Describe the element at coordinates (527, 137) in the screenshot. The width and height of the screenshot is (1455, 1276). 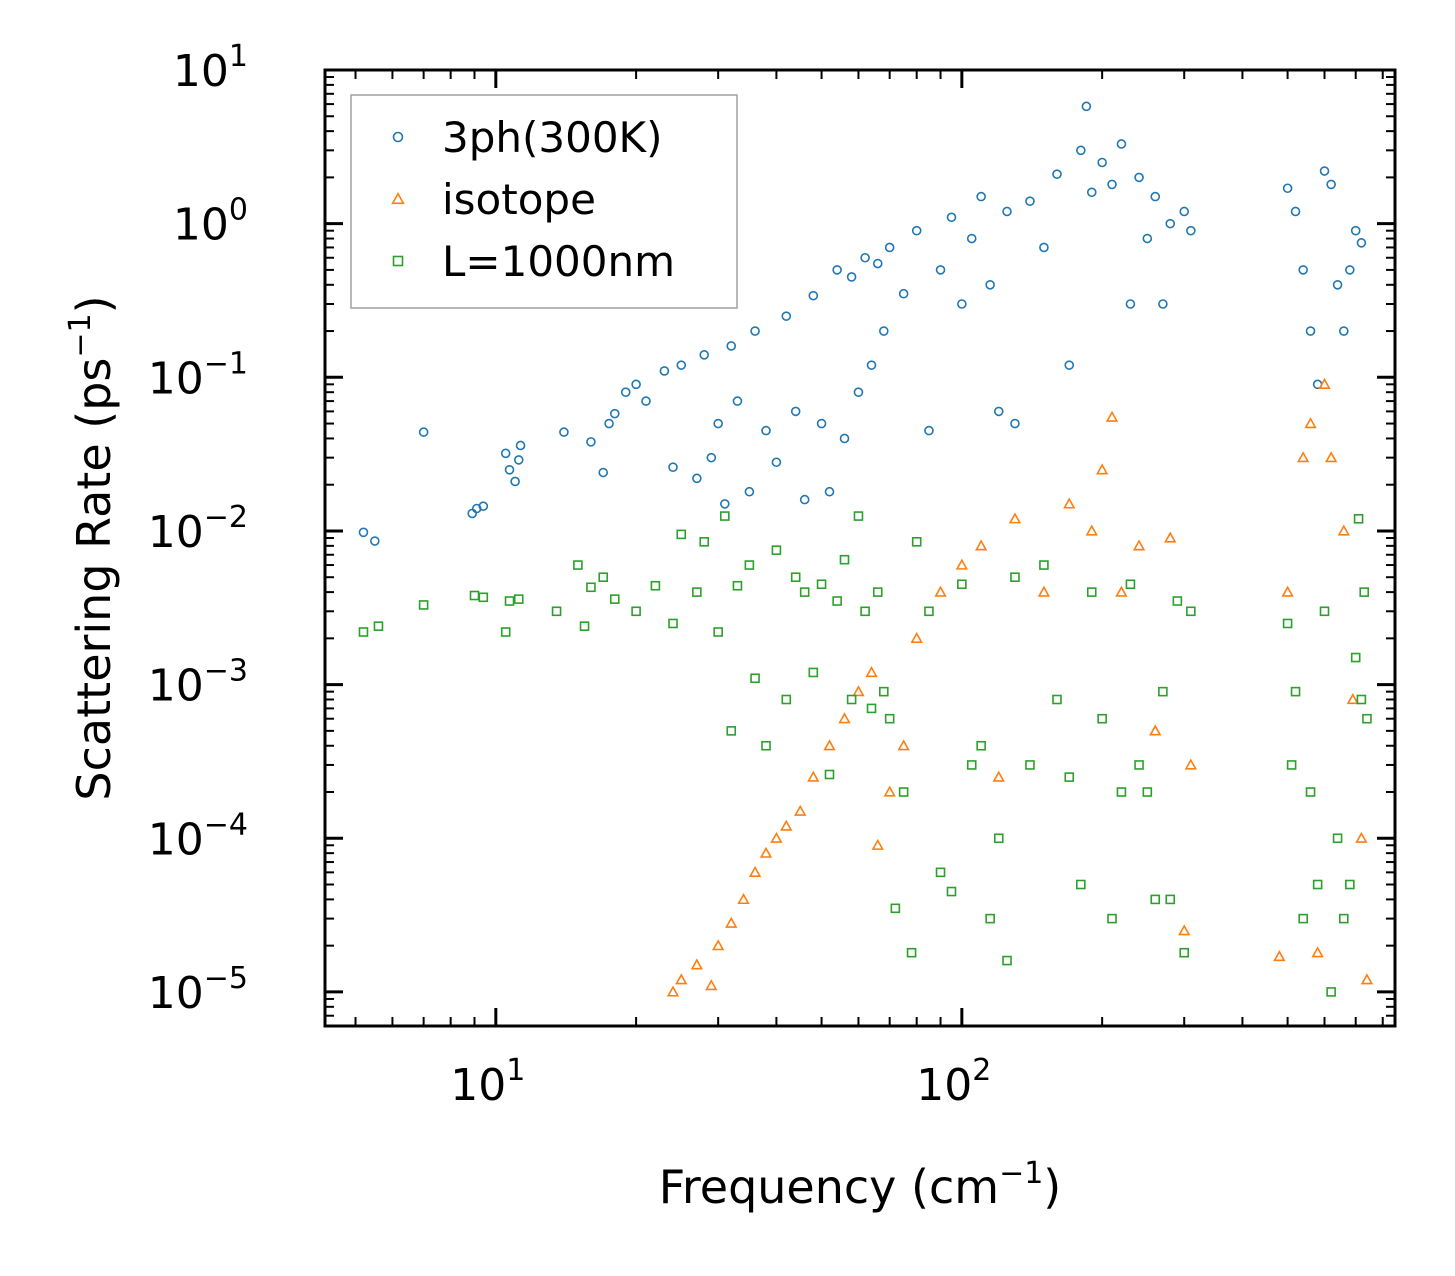
I see `legend-entry: 3ph(300K)` at that location.